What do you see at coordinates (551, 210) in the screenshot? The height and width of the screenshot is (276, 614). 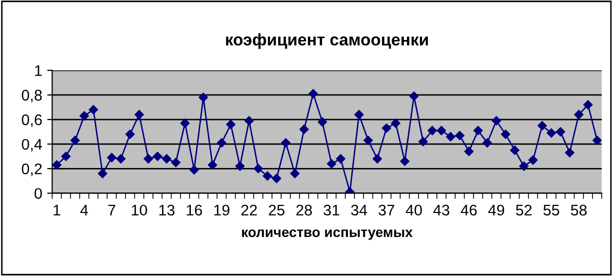 I see `x-tick-label: 55` at bounding box center [551, 210].